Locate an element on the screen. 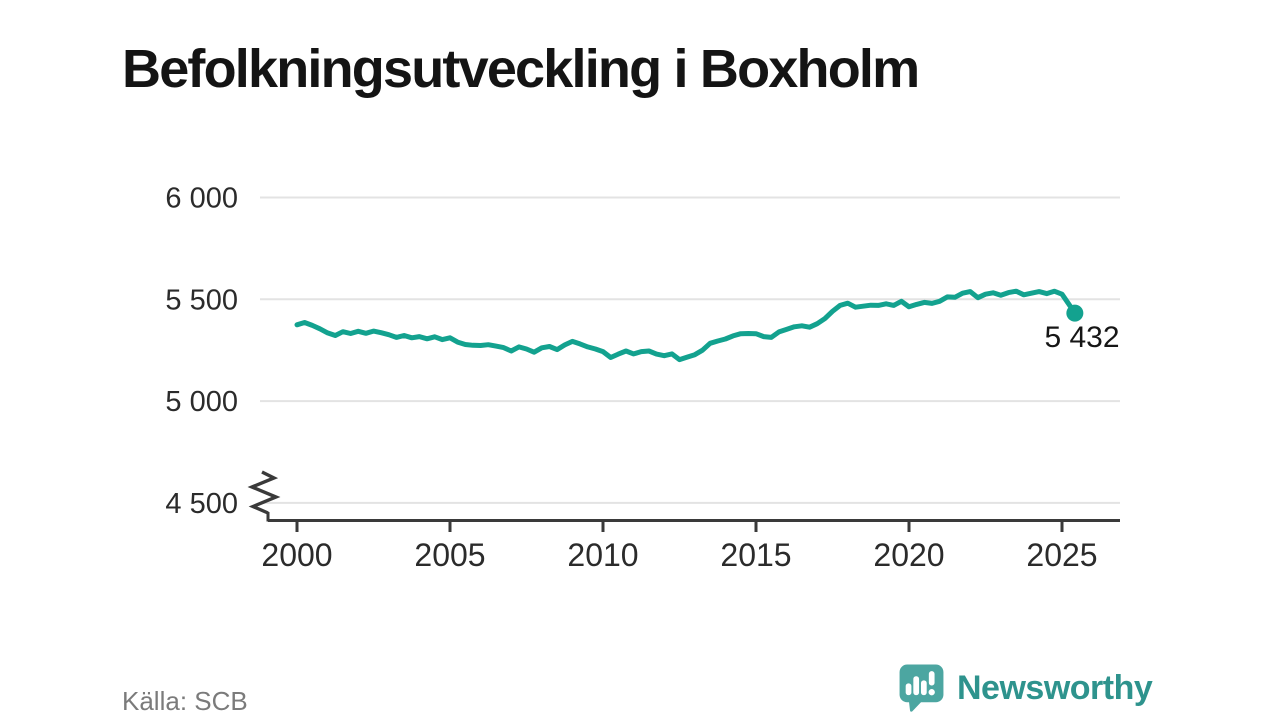 The height and width of the screenshot is (720, 1280). newsworthy-logo: Newsworthy is located at coordinates (1025, 688).